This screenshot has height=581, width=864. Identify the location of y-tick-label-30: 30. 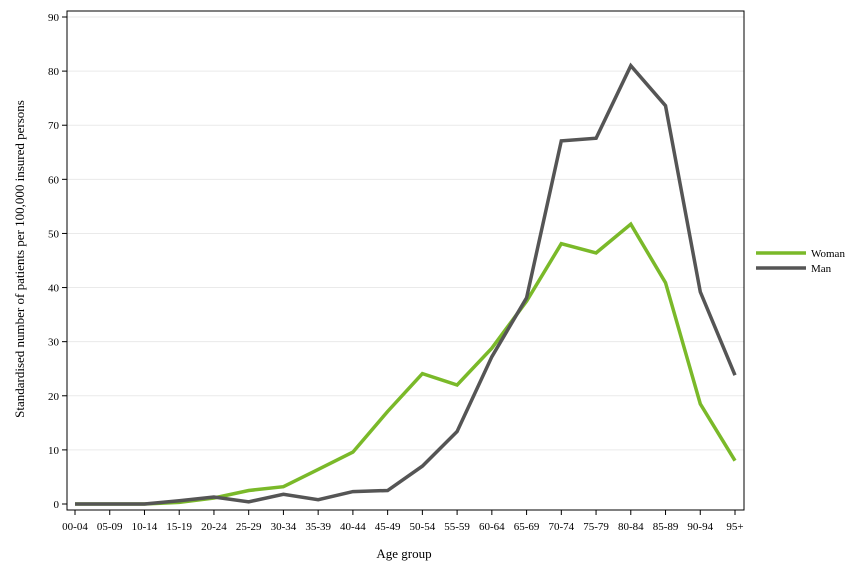
(54, 343).